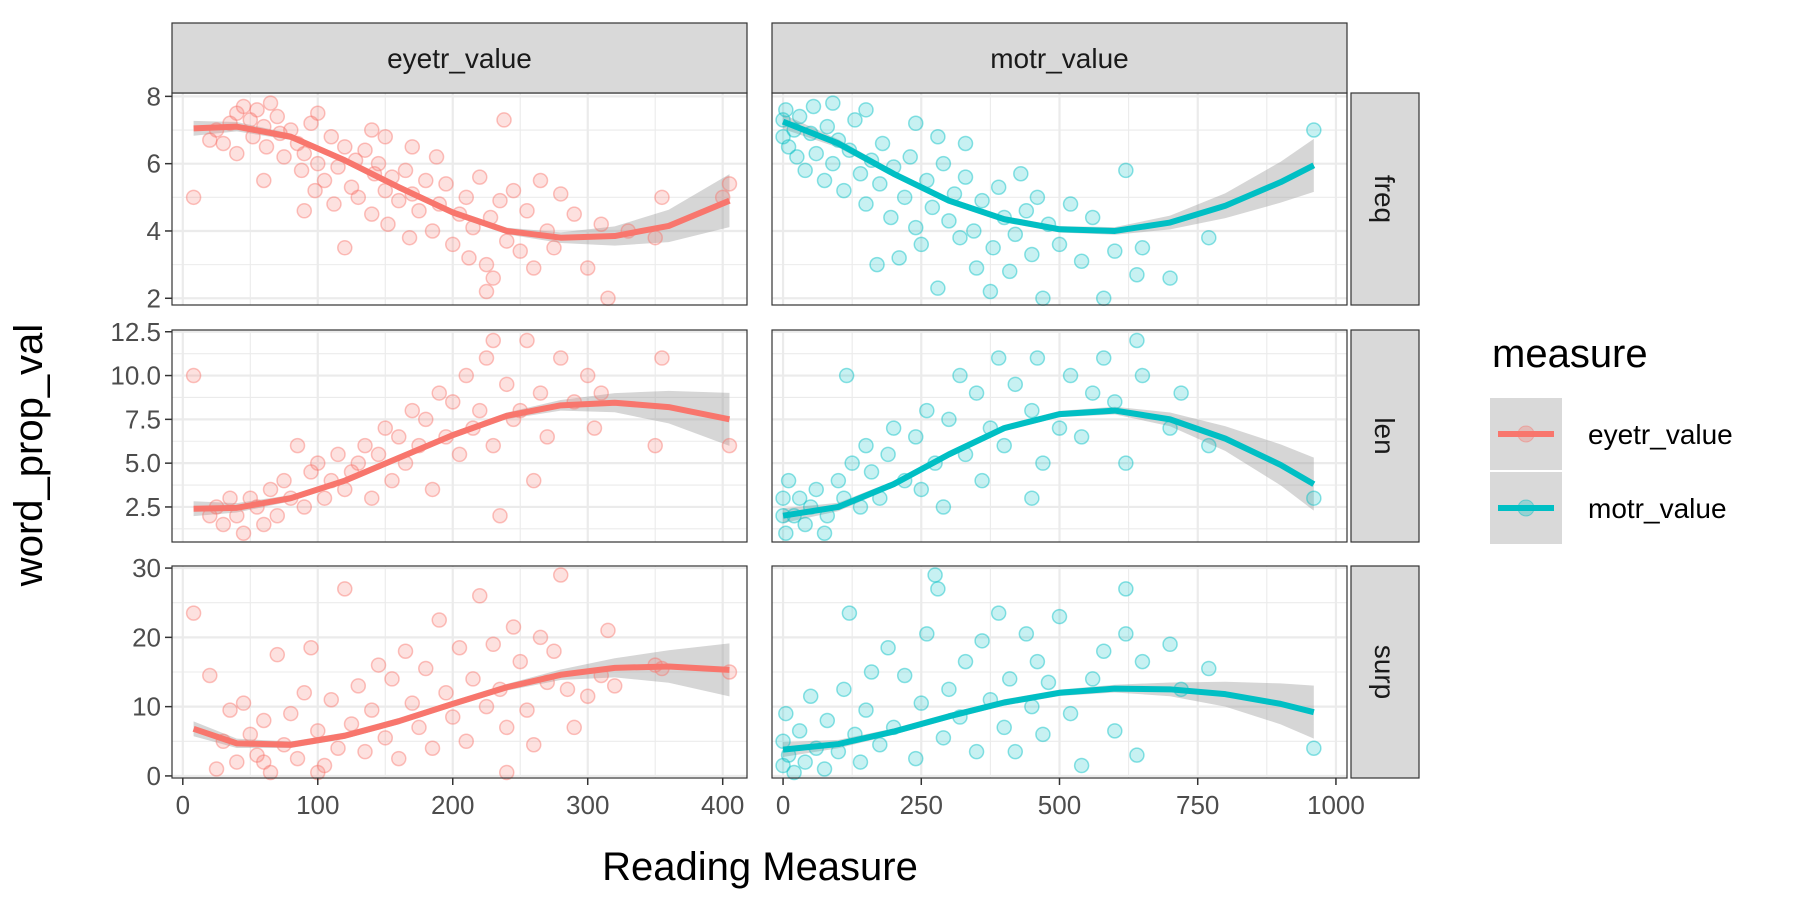  What do you see at coordinates (461, 436) in the screenshot?
I see `series-eyetr_value-len` at bounding box center [461, 436].